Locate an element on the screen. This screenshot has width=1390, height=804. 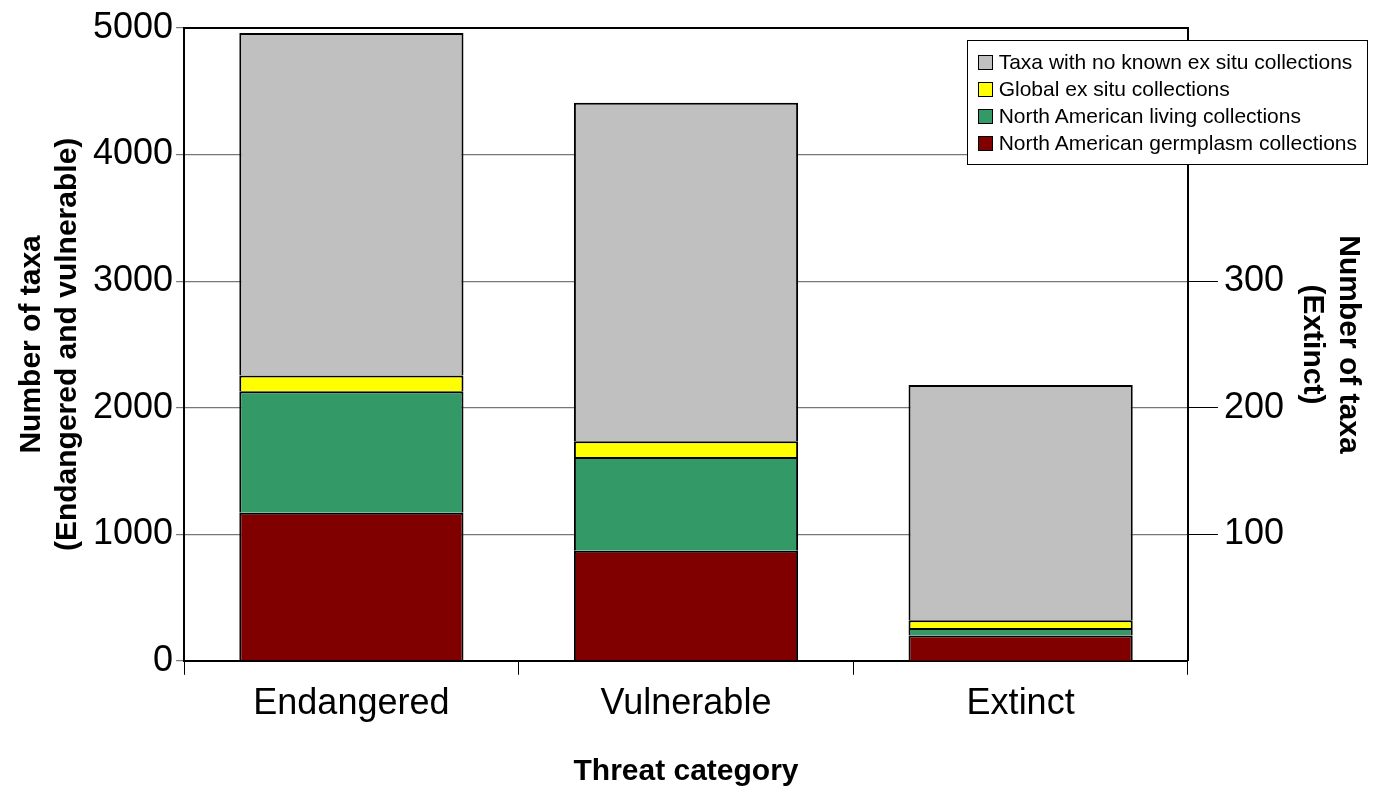
y-tick-label: 3000 is located at coordinates (133, 279).